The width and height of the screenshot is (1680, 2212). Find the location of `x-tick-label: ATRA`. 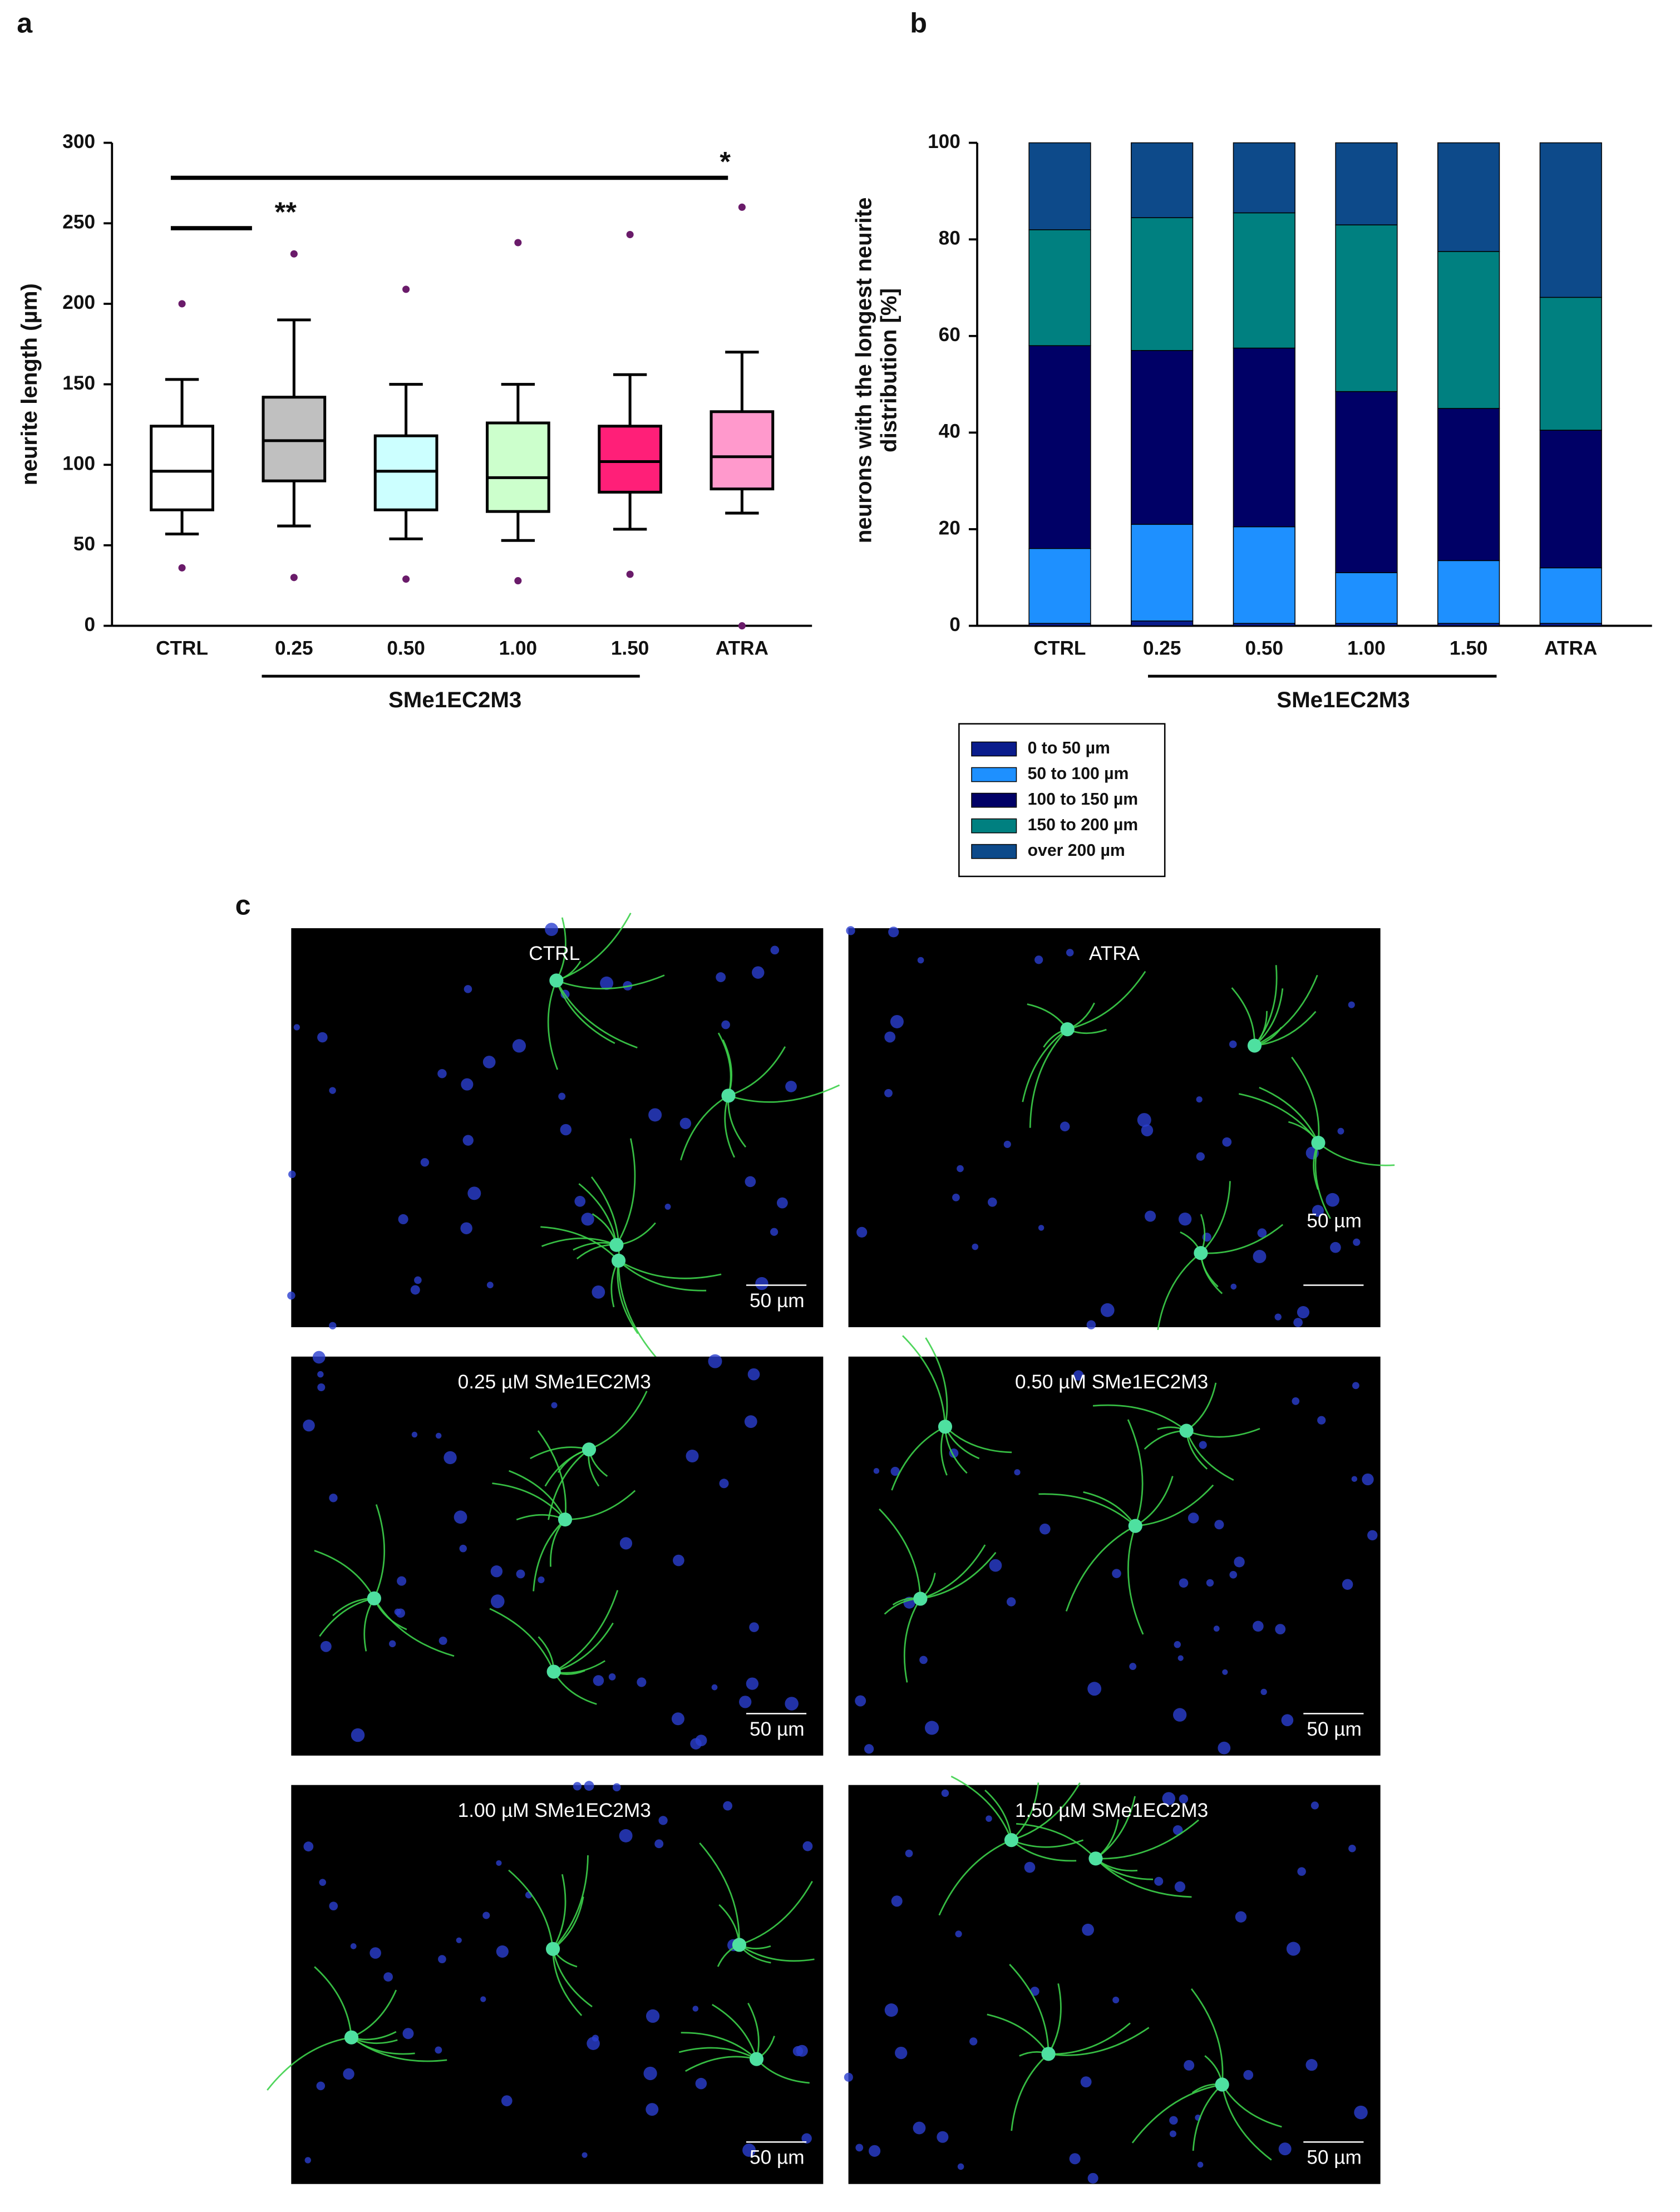

x-tick-label: ATRA is located at coordinates (742, 648).